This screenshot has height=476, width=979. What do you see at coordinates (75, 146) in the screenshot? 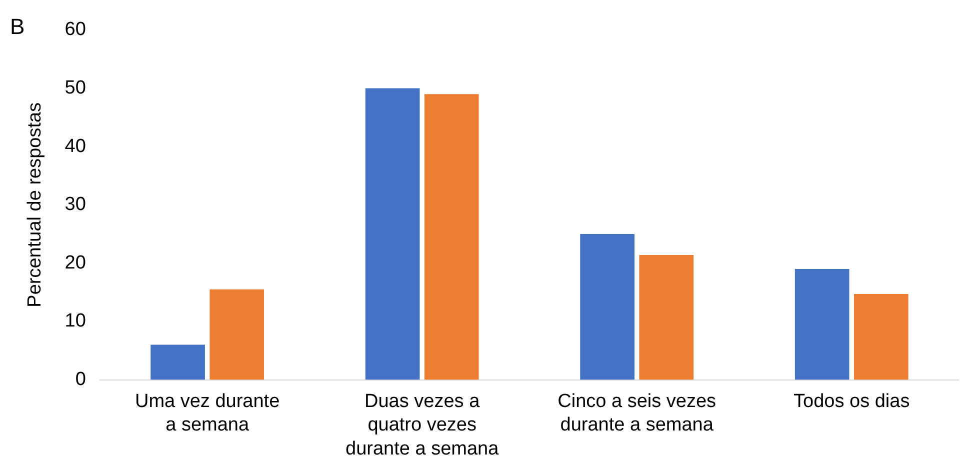
I see `y-tick-label: 40` at bounding box center [75, 146].